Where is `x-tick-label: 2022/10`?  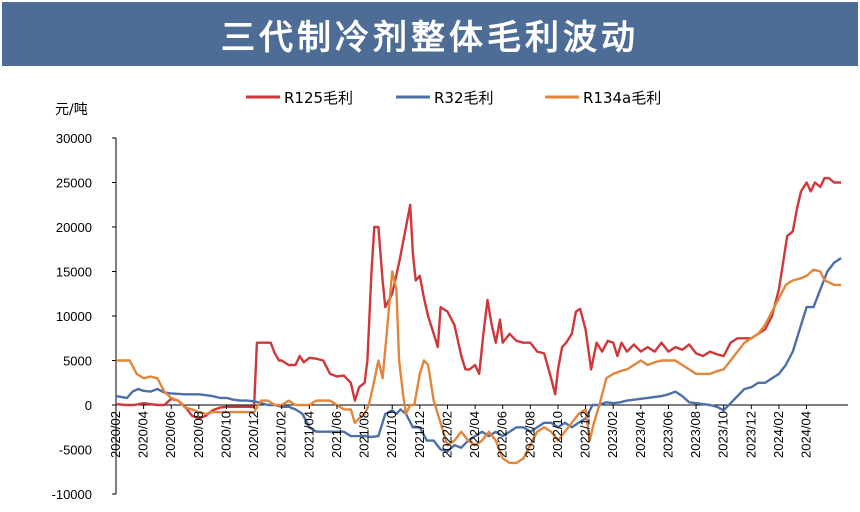 x-tick-label: 2022/10 is located at coordinates (557, 434).